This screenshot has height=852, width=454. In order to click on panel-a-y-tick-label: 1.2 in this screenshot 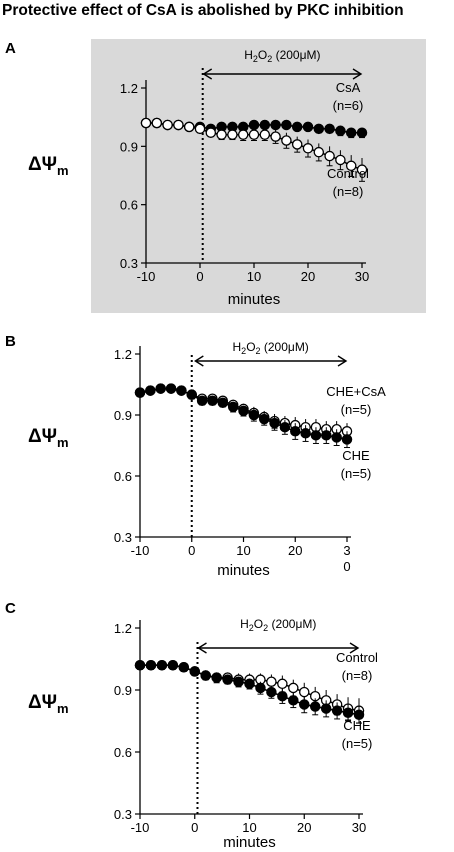, I will do `click(129, 88)`.